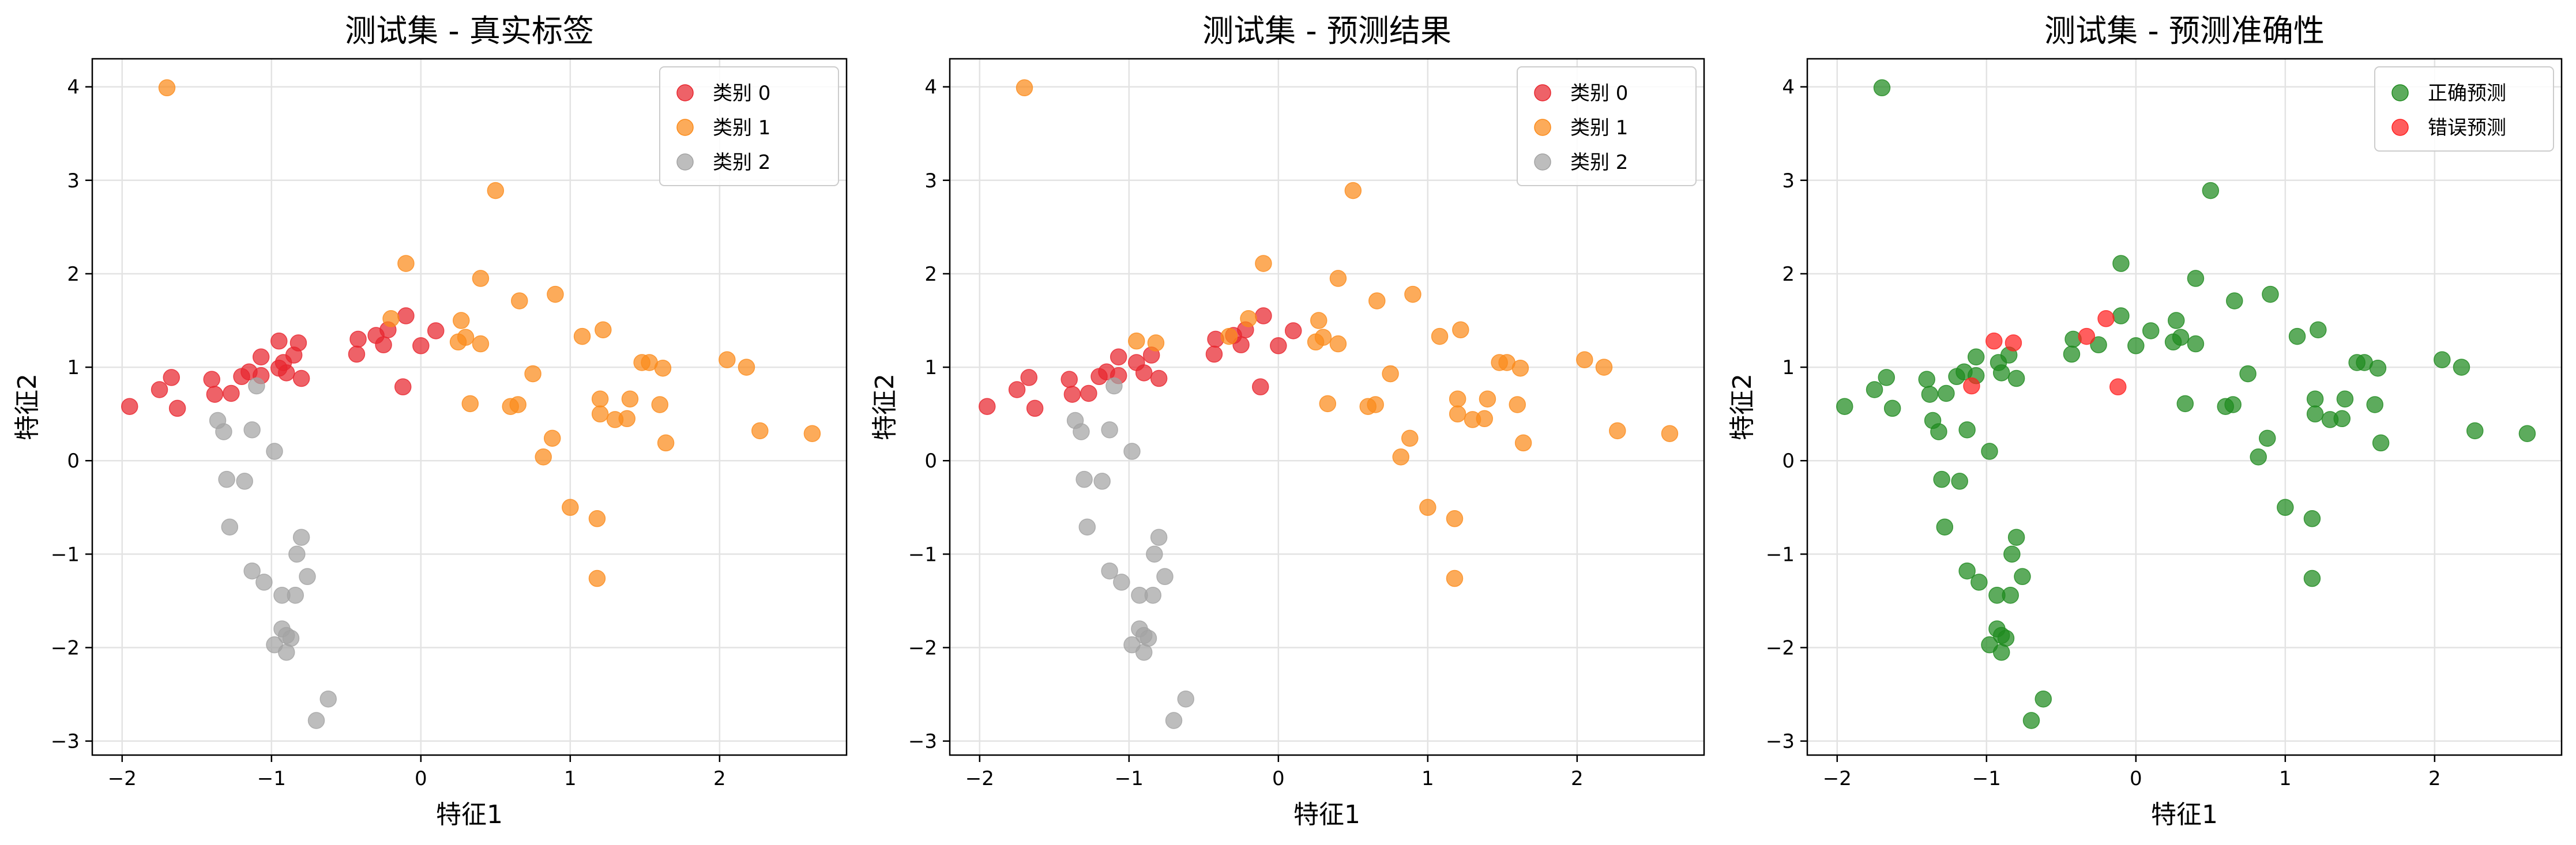 Image resolution: width=2576 pixels, height=845 pixels. I want to click on chart-title: 测试集 - 真实标签, so click(469, 31).